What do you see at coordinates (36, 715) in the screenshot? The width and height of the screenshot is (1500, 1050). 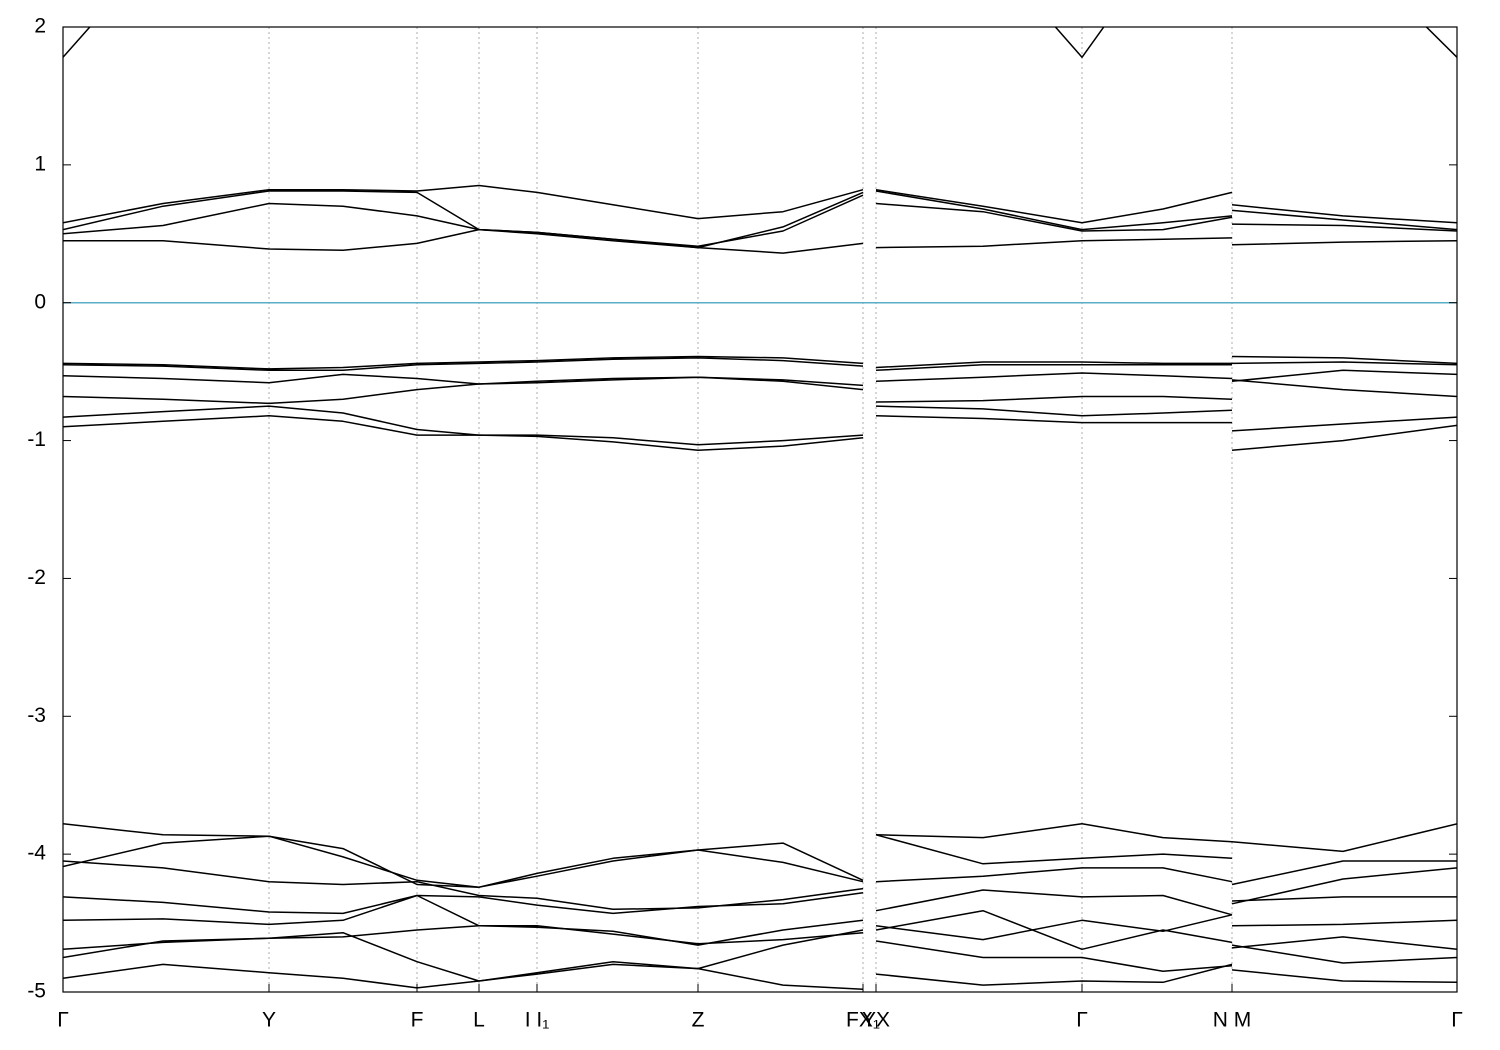 I see `y-tick-label: -3` at bounding box center [36, 715].